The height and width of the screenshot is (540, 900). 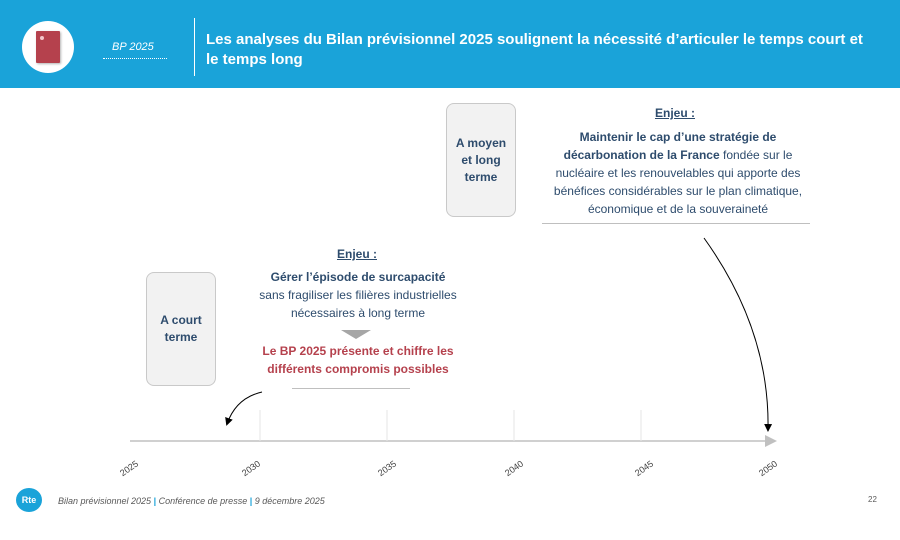 I want to click on header-badge: BP 2025, so click(x=133, y=47).